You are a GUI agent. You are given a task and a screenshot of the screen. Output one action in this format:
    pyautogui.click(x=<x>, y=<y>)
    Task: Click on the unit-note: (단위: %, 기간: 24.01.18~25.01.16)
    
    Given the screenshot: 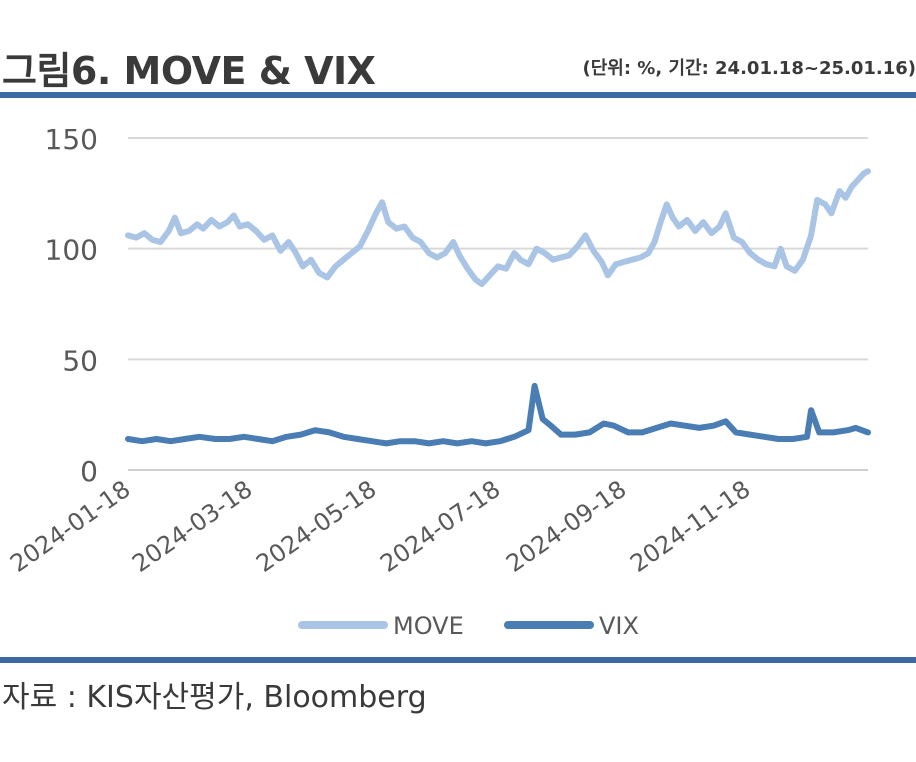 What is the action you would take?
    pyautogui.click(x=749, y=68)
    